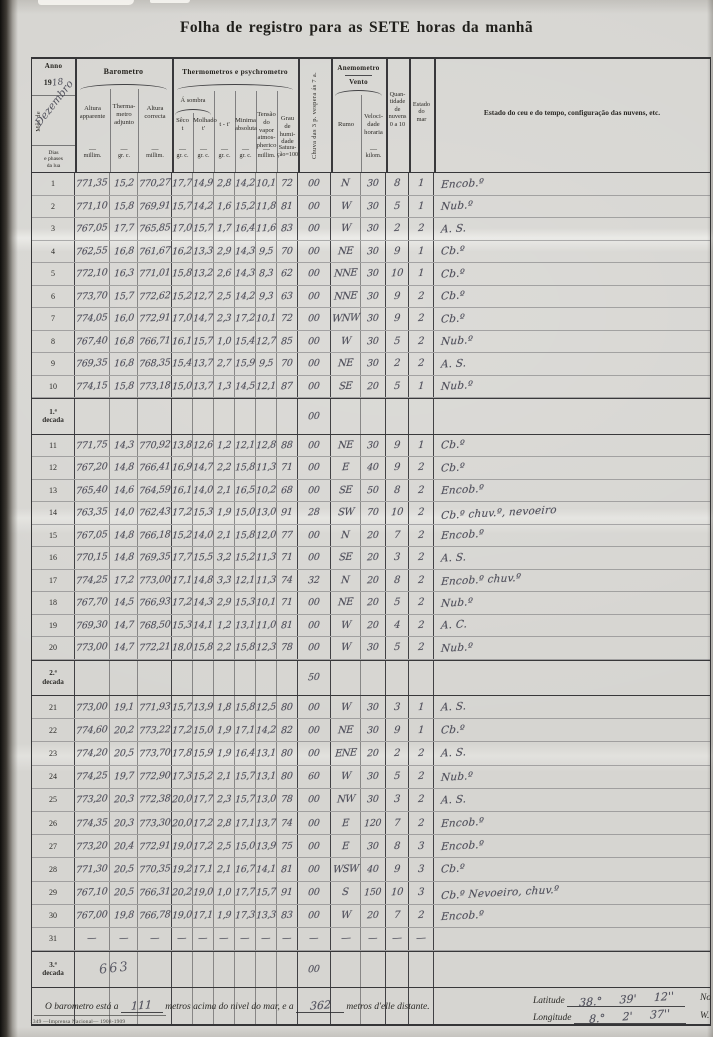 The width and height of the screenshot is (713, 1037). Describe the element at coordinates (266, 939) in the screenshot. I see `cell-tensao: —` at that location.